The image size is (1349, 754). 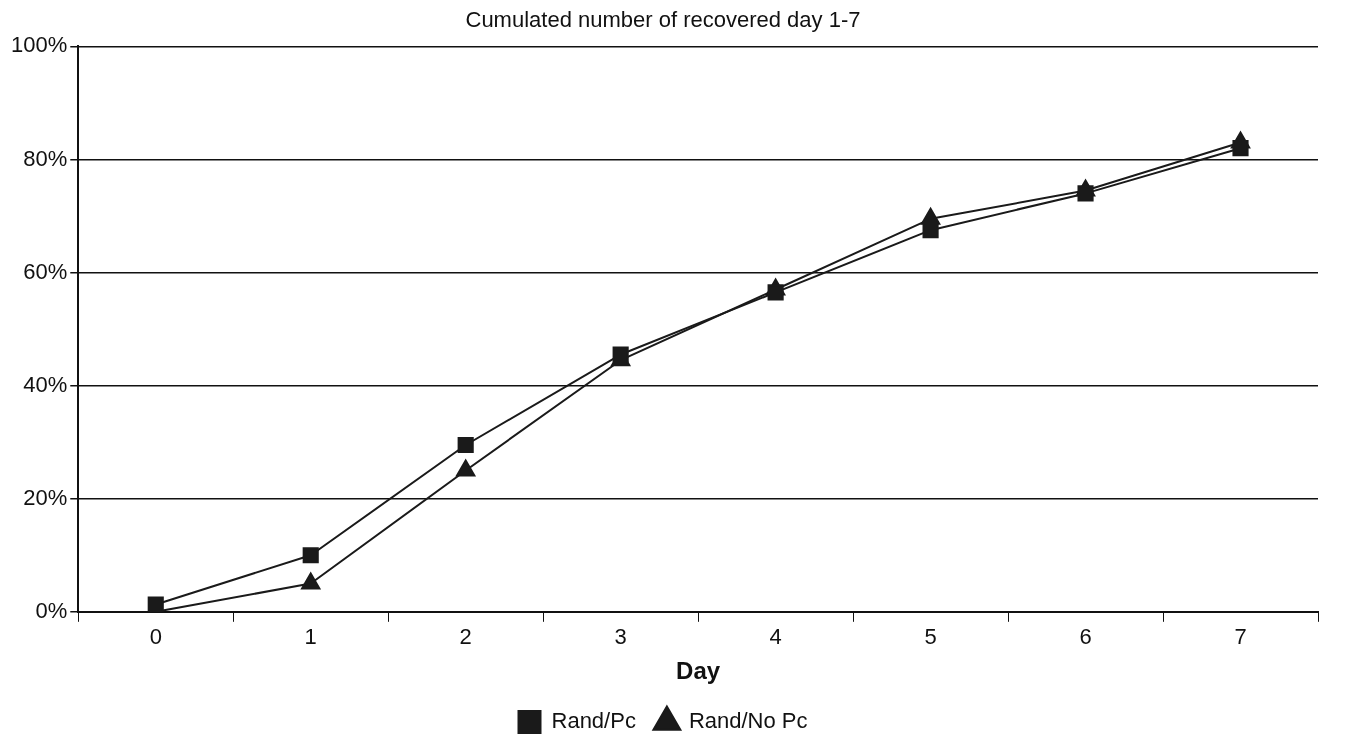 What do you see at coordinates (930, 637) in the screenshot?
I see `x-tick-label: 5` at bounding box center [930, 637].